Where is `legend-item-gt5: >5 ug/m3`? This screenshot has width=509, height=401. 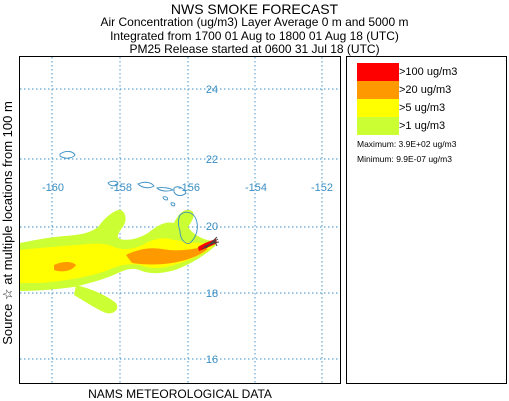 legend-item-gt5: >5 ug/m3 is located at coordinates (432, 108).